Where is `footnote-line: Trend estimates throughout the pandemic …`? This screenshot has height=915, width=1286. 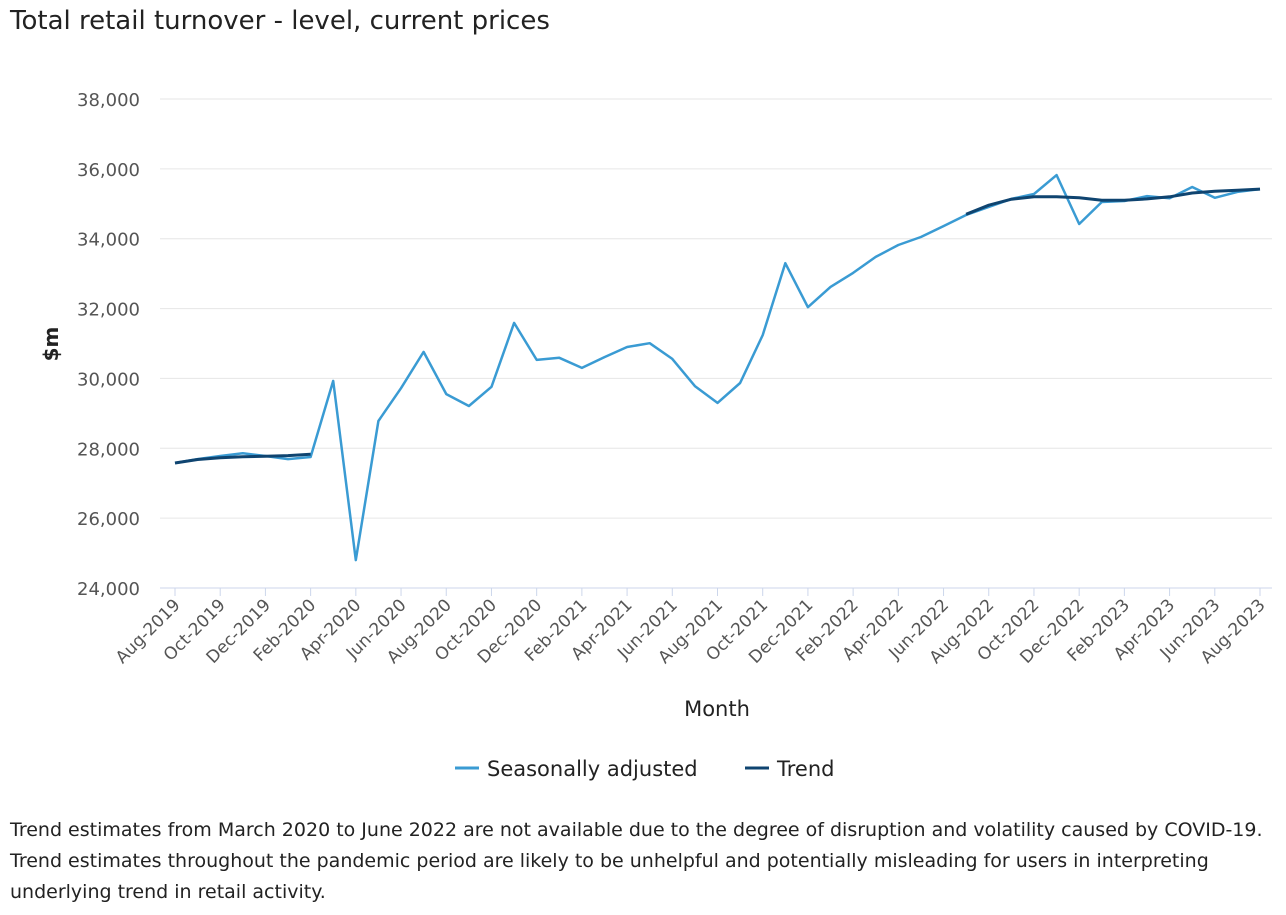 footnote-line: Trend estimates throughout the pandemic … is located at coordinates (609, 876).